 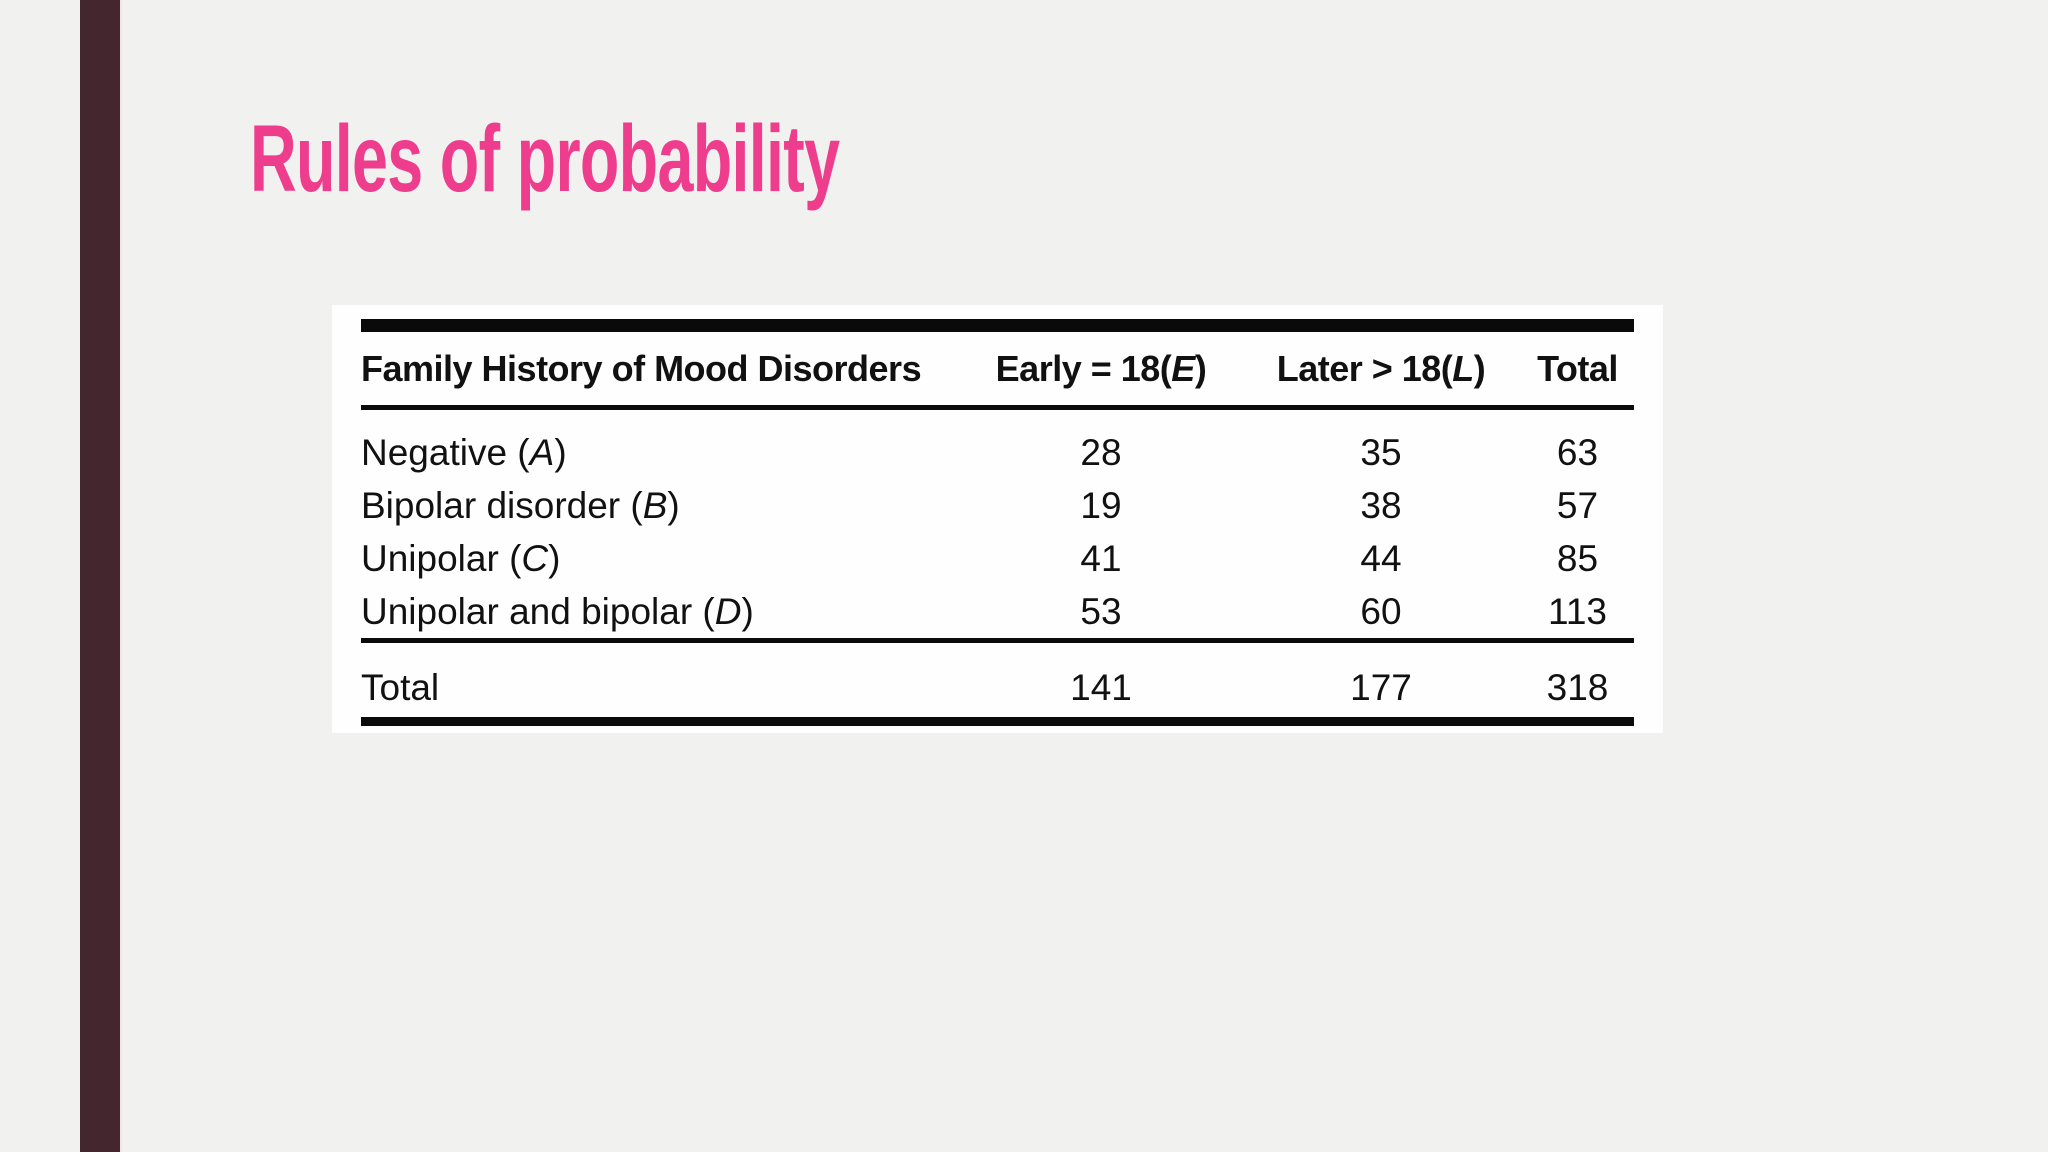 What do you see at coordinates (535, 558) in the screenshot?
I see `row-label-var: C` at bounding box center [535, 558].